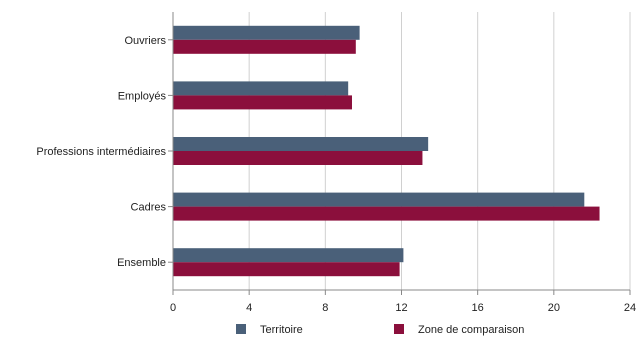  Describe the element at coordinates (149, 208) in the screenshot. I see `category-label: Cadres` at that location.